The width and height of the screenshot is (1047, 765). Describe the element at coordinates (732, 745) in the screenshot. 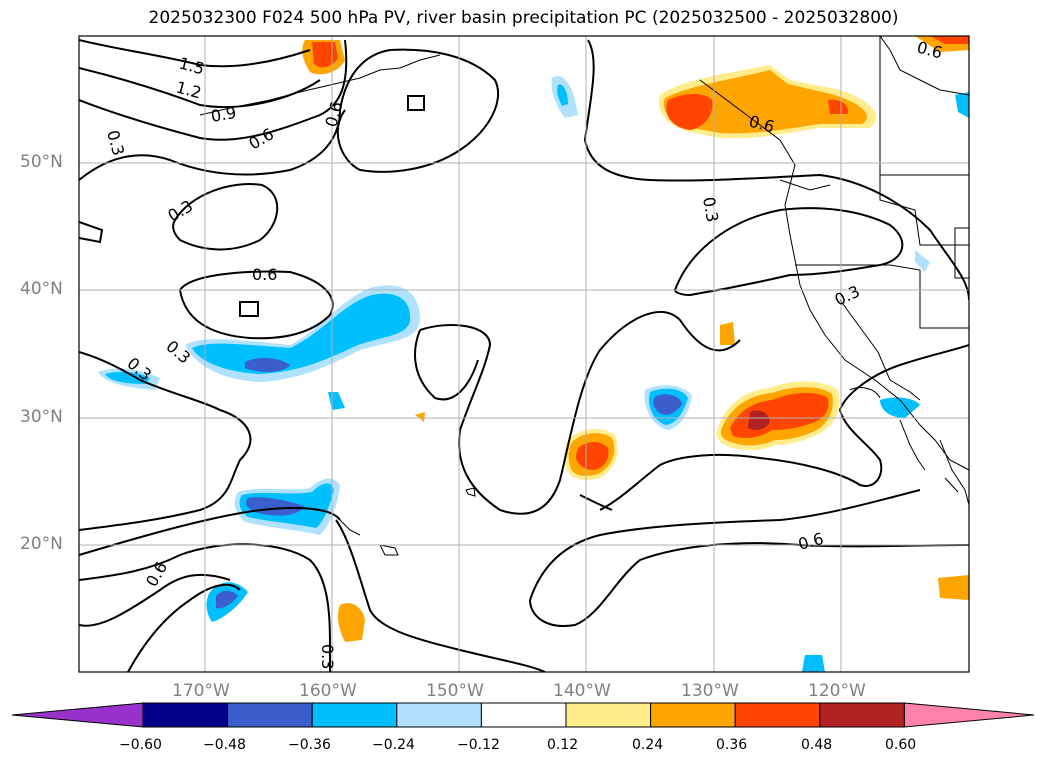

I see `colorbar-label: 0.36` at that location.